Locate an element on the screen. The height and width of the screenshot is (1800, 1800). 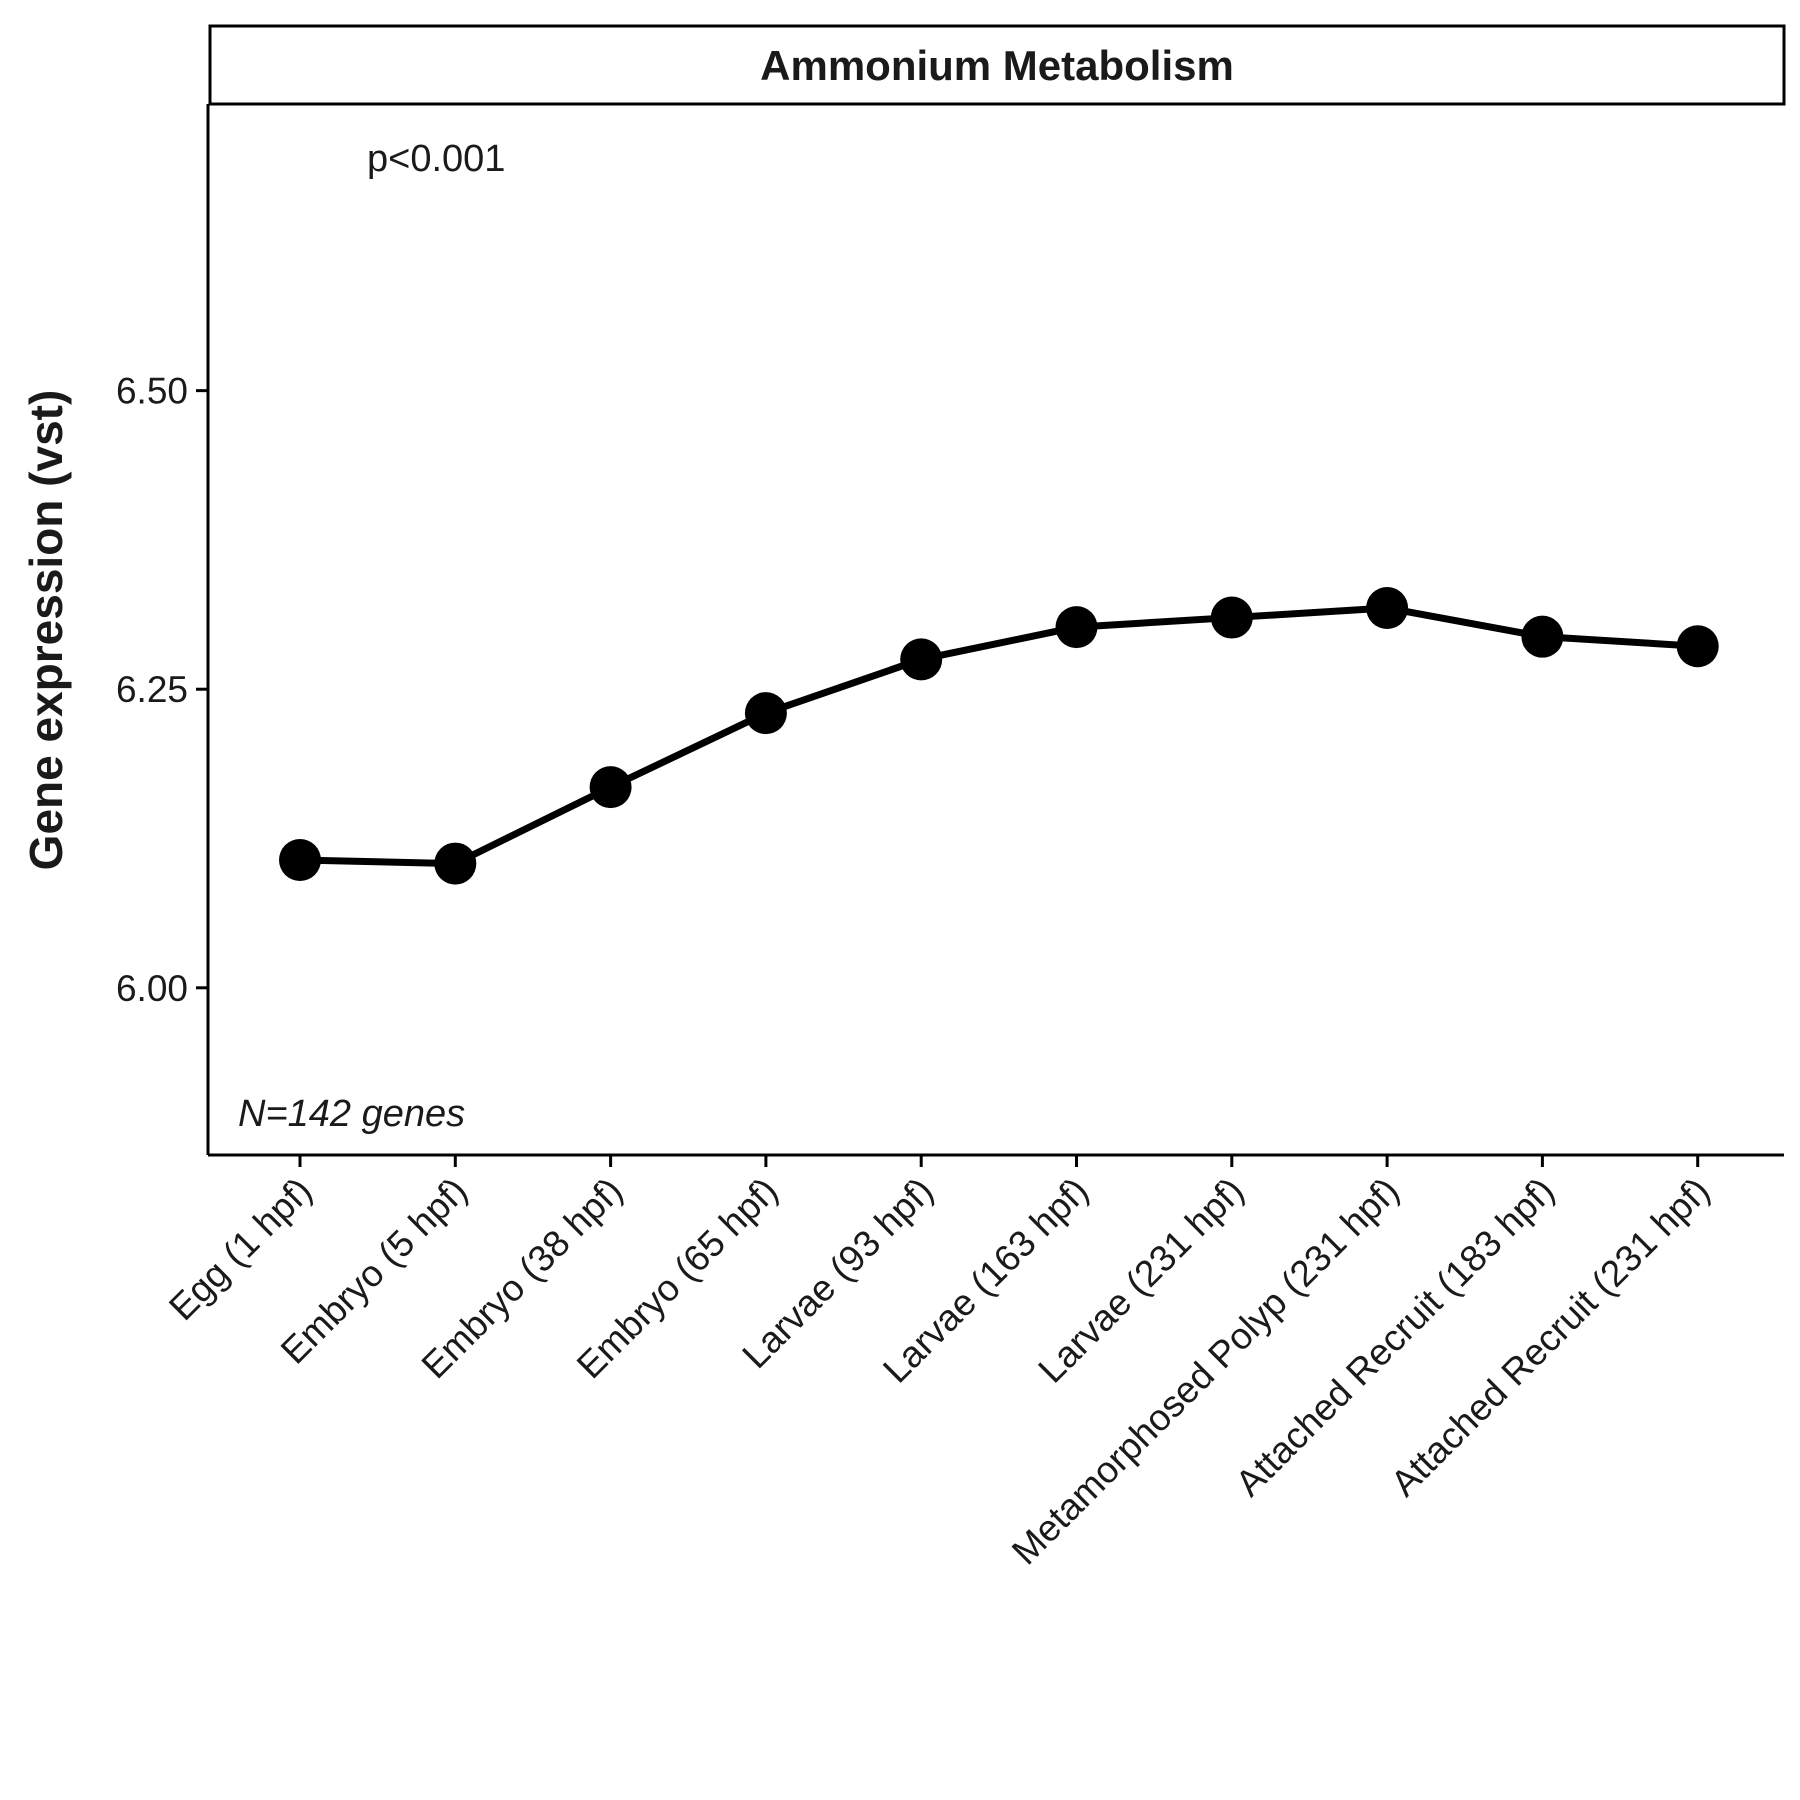
y-axis-title: Gene expression (vst) is located at coordinates (46, 630).